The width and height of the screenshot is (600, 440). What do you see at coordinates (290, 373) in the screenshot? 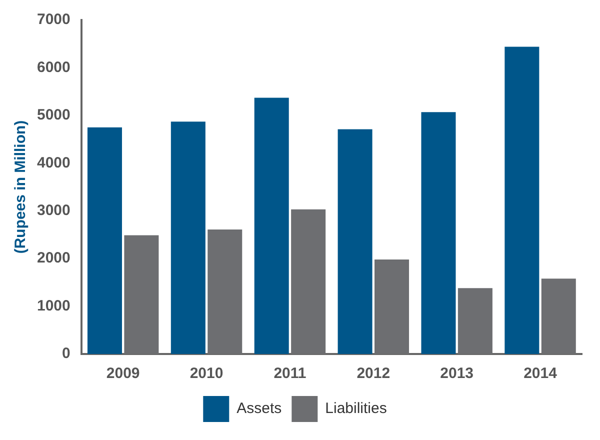
I see `x-tick-label: 2011` at bounding box center [290, 373].